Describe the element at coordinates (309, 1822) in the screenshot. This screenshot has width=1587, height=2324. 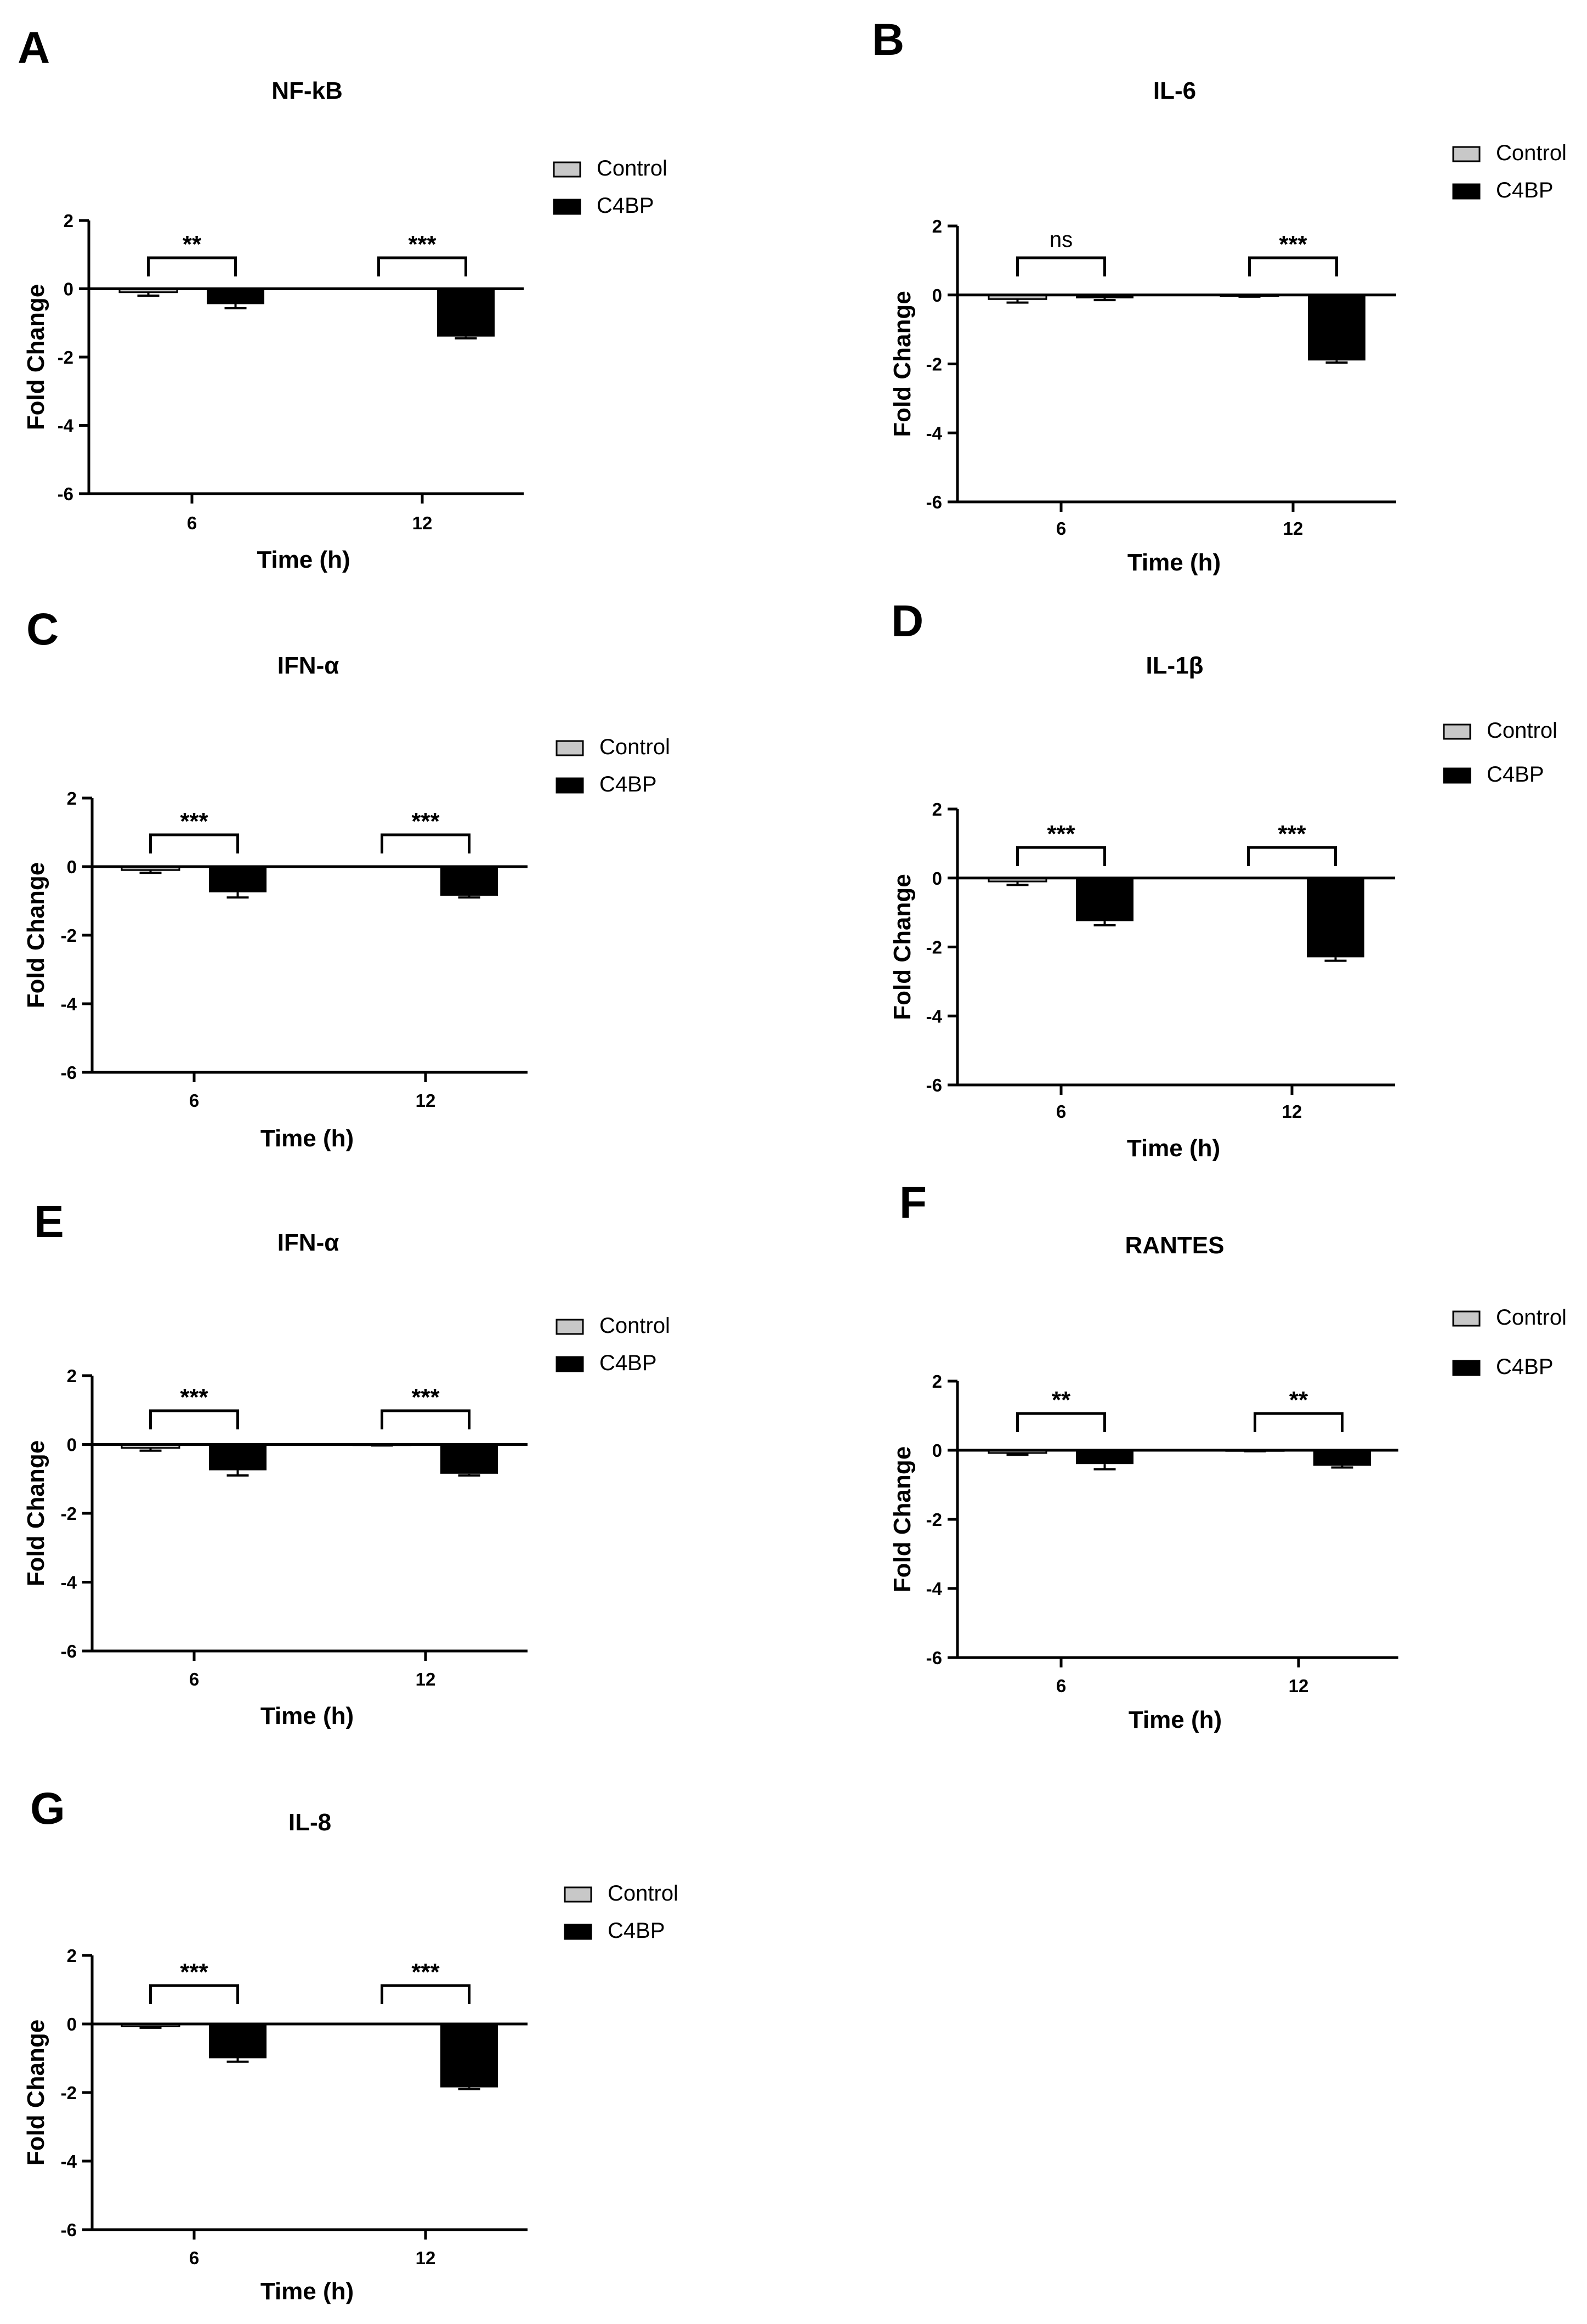
I see `chart-title: IL-8` at that location.